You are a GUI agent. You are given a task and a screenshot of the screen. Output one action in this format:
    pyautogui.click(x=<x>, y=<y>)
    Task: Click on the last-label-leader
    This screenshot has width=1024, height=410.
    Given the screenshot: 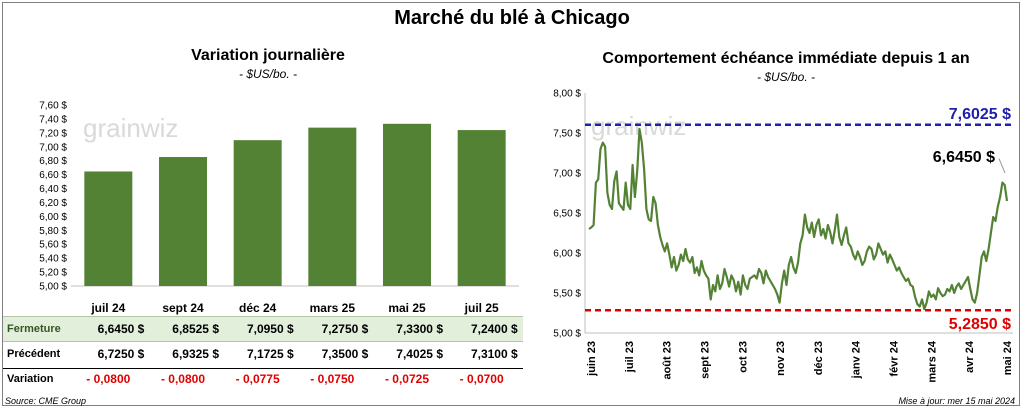 What is the action you would take?
    pyautogui.click(x=1002, y=166)
    